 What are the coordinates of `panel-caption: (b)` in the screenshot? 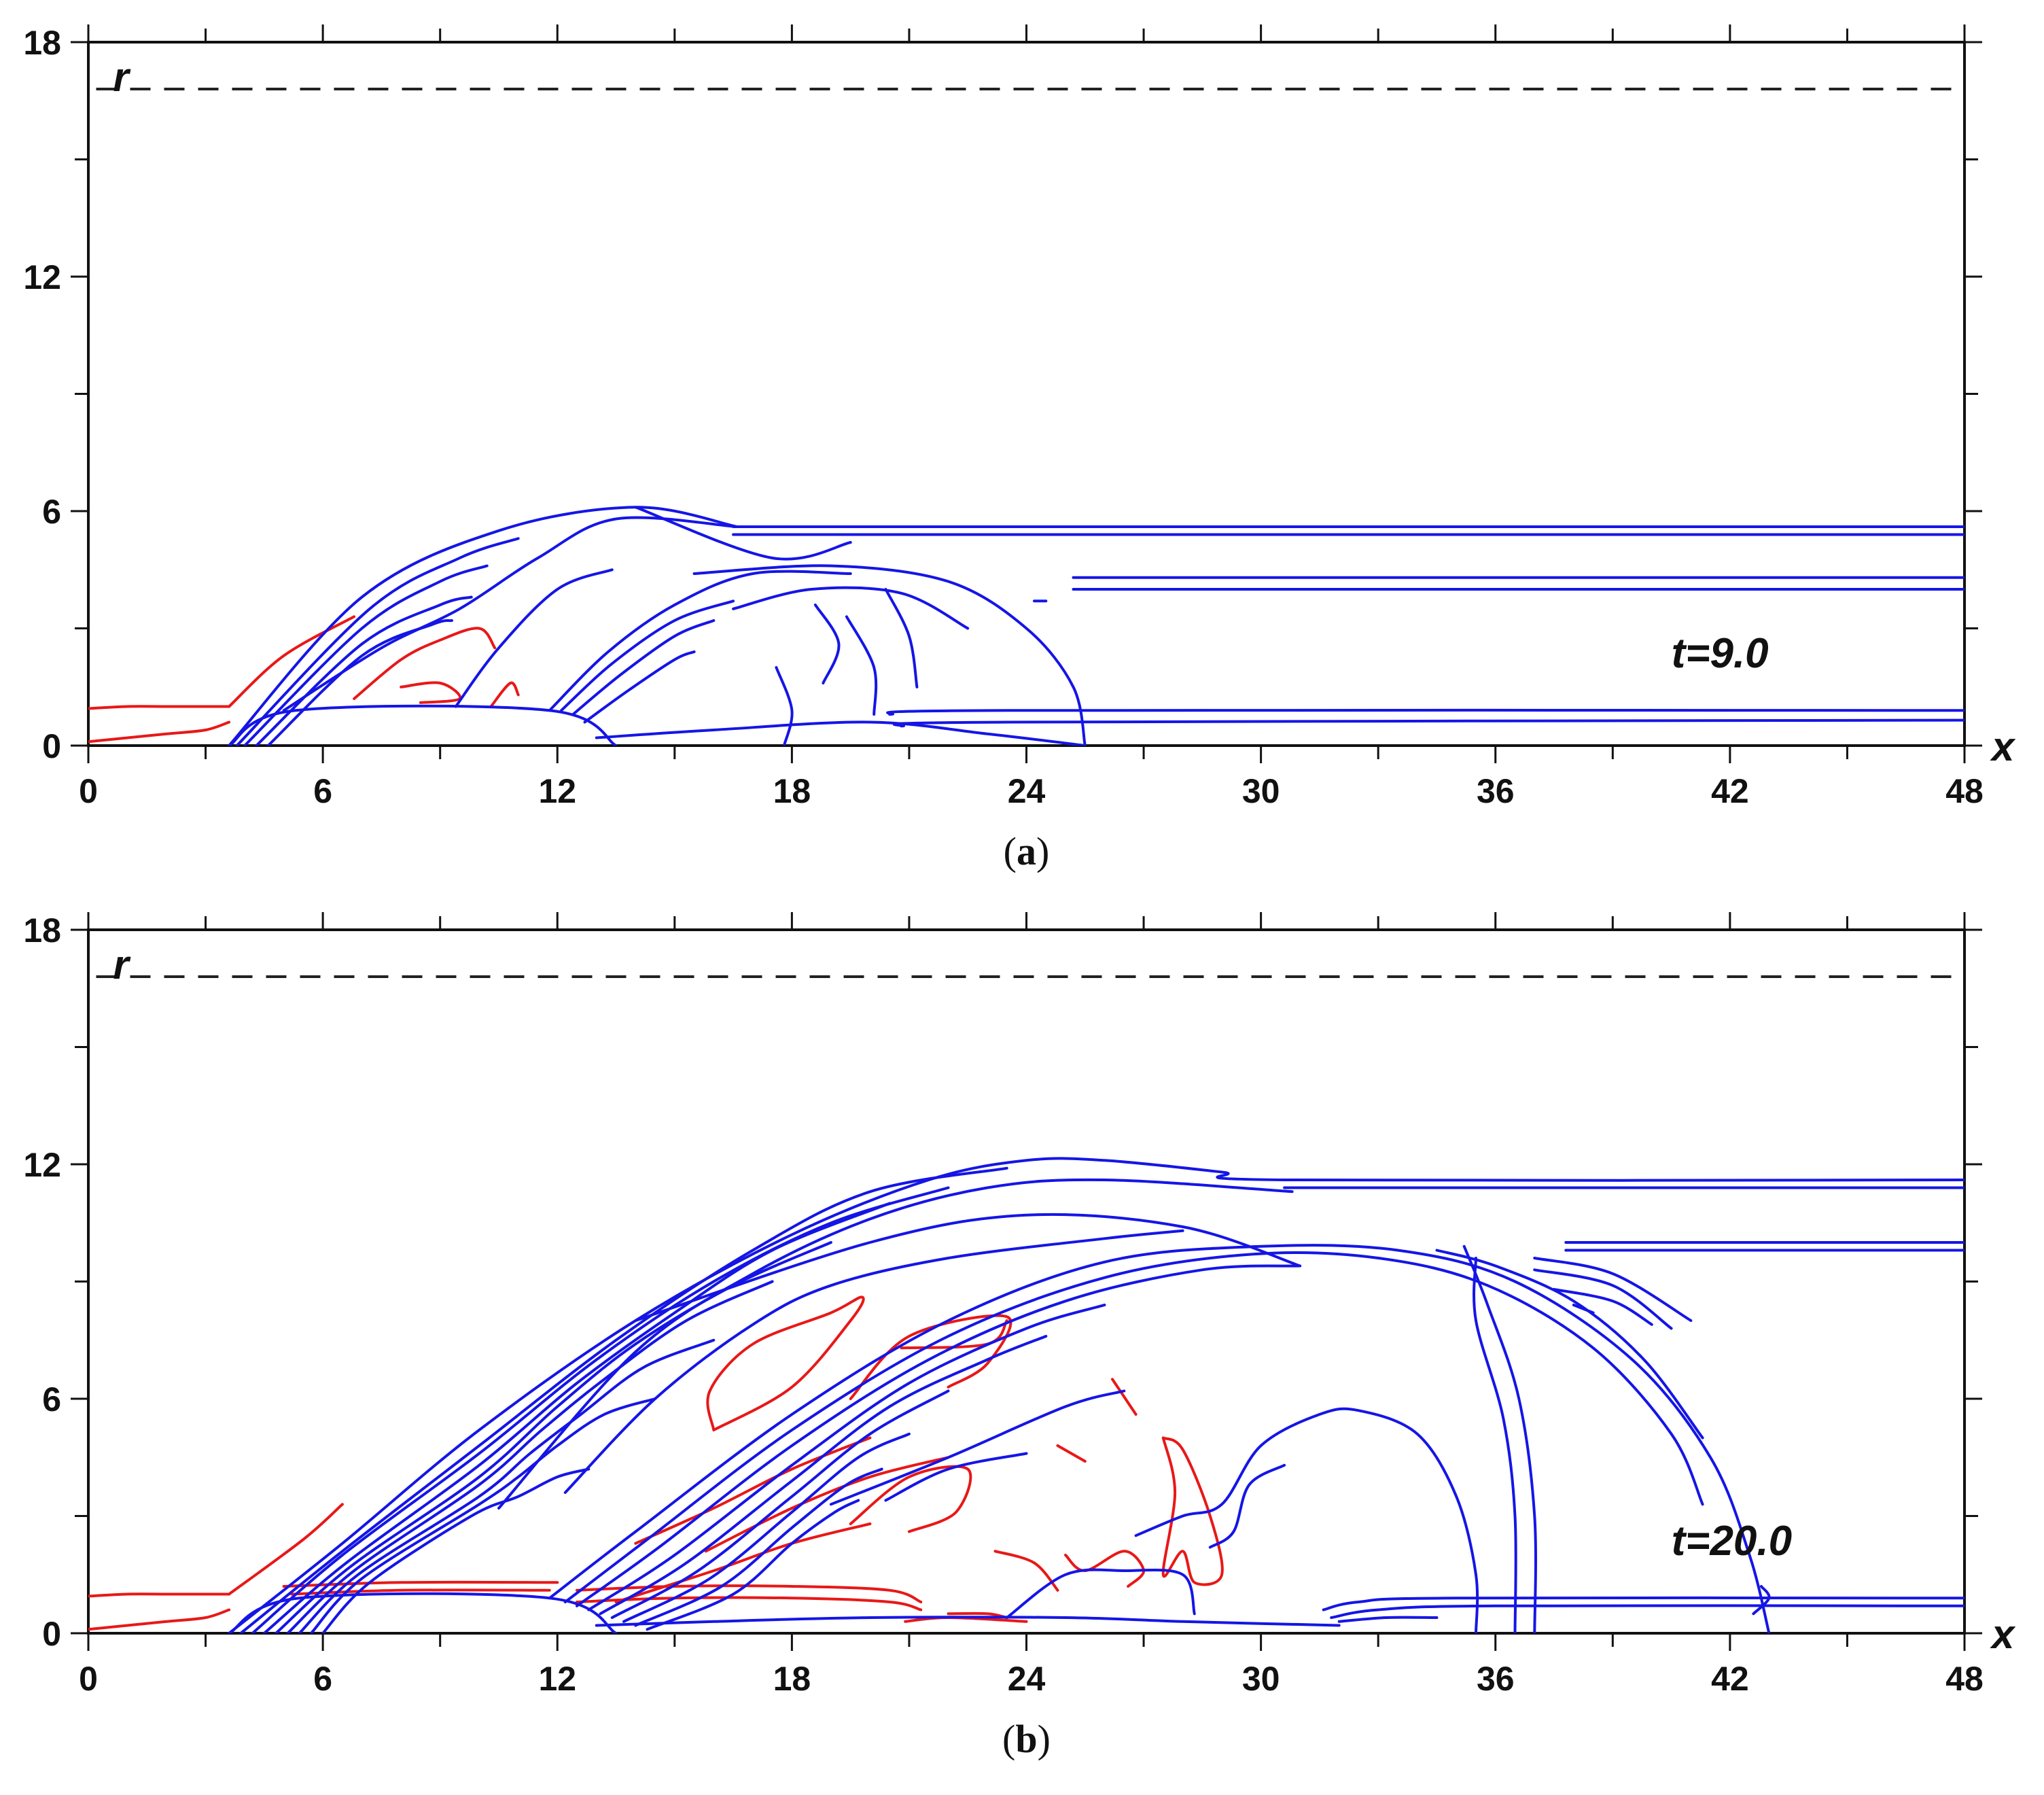 It's located at (1026, 1739).